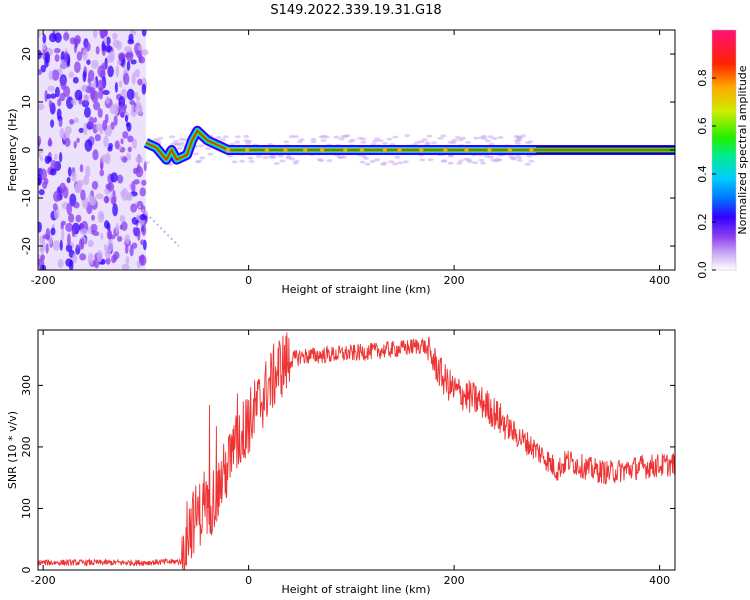 The image size is (750, 600). I want to click on snr-y-axis-label: SNR (10 * v/v), so click(12, 450).